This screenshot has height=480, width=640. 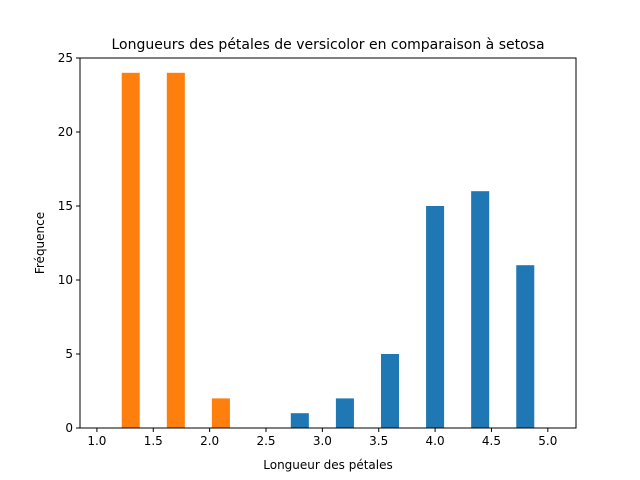 I want to click on x-tick-label: 3.0, so click(x=322, y=441).